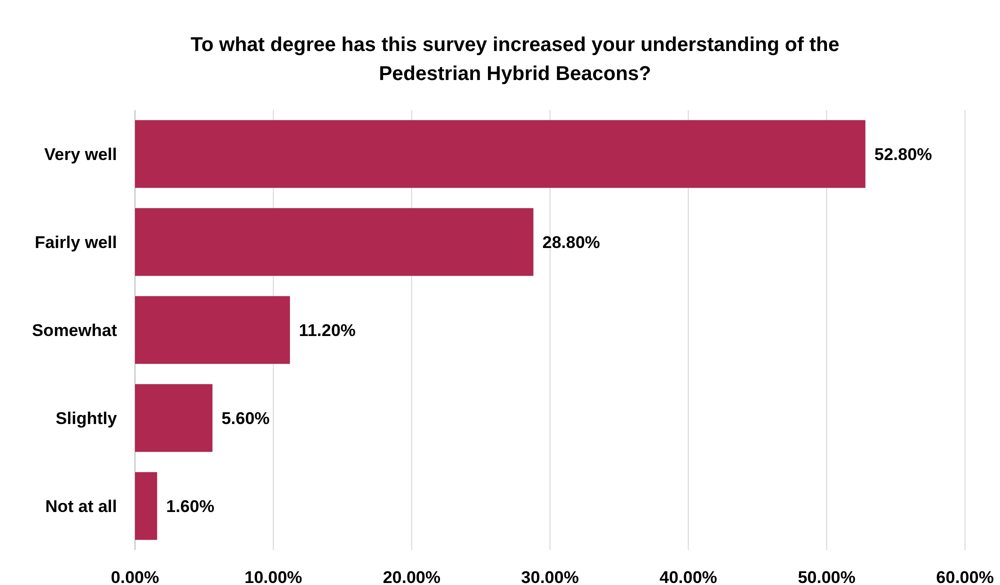  Describe the element at coordinates (411, 576) in the screenshot. I see `x-tick-label: 20.00%` at that location.